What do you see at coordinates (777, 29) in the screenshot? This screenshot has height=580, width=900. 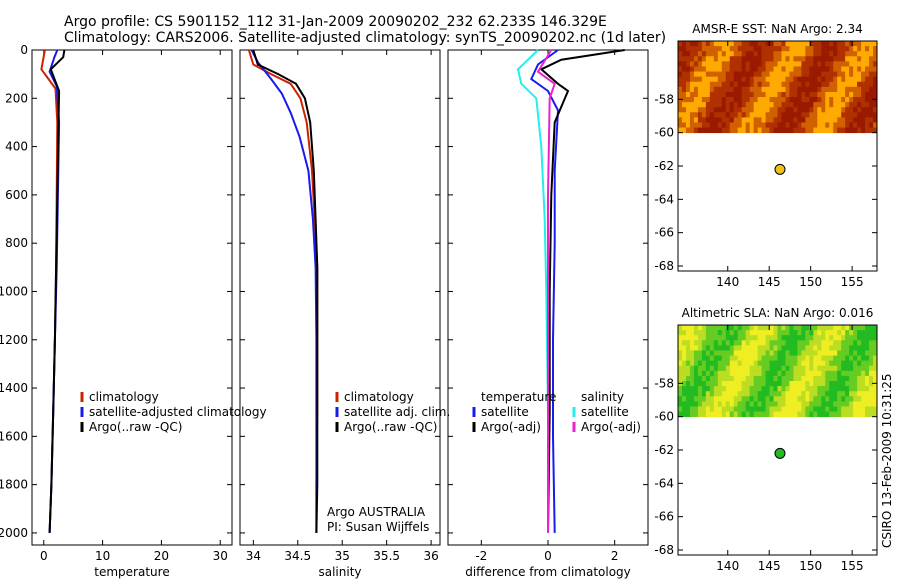 I see `map-title: AMSR-E SST: NaN Argo: 2.34` at bounding box center [777, 29].